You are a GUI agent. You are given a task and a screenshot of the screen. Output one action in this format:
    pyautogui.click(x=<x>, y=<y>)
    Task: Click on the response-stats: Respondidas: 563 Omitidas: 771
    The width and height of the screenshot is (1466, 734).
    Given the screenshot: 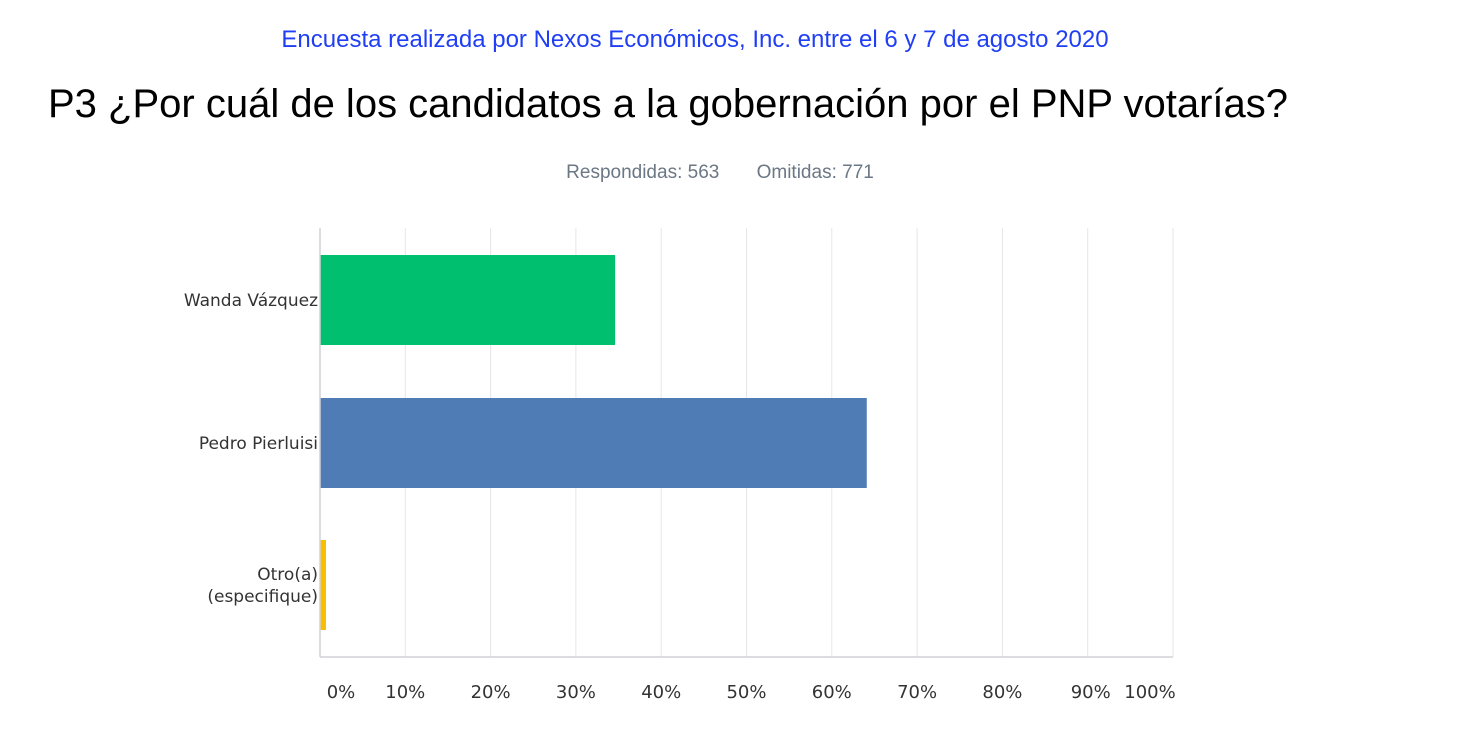 What is the action you would take?
    pyautogui.click(x=720, y=173)
    